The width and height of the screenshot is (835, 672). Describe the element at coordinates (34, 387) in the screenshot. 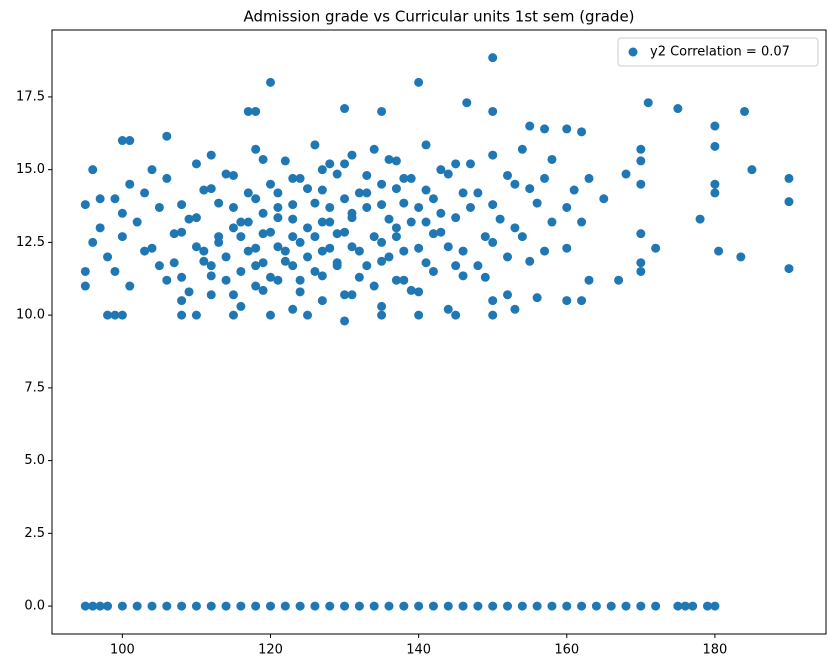

I see `y-tick-label: 7.5` at that location.